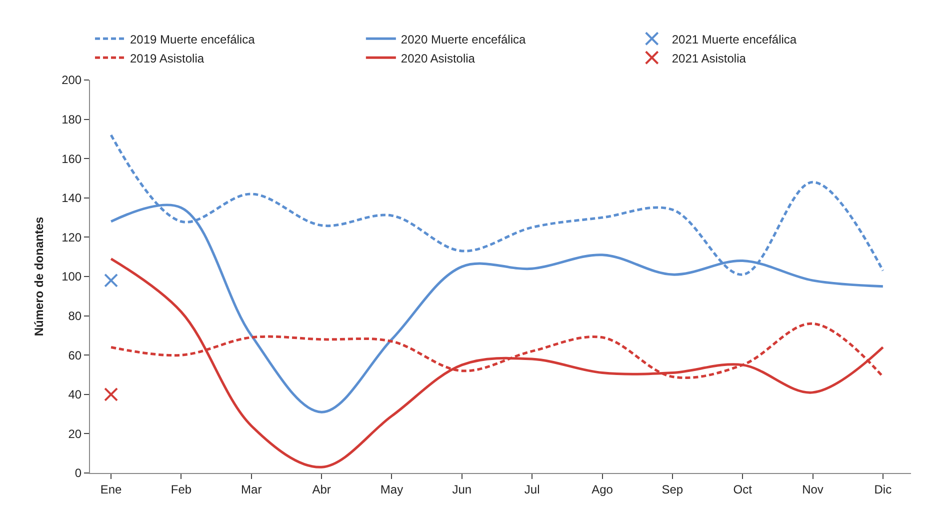  Describe the element at coordinates (75, 433) in the screenshot. I see `y-tick-label: 20` at that location.